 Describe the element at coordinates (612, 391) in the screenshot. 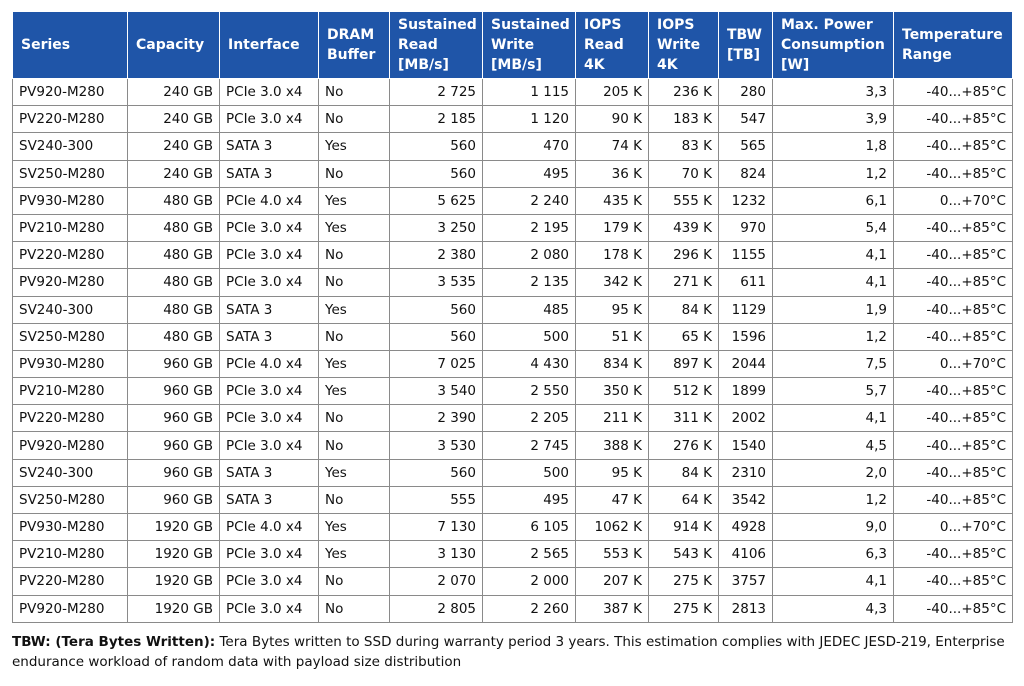

I see `cell-iops-read: 350 K` at that location.